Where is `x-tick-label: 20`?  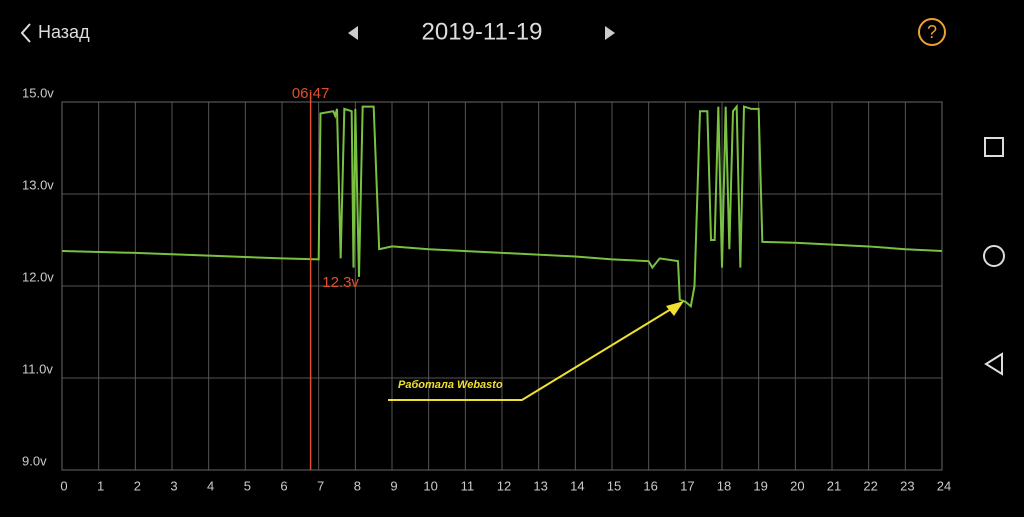 x-tick-label: 20 is located at coordinates (797, 485).